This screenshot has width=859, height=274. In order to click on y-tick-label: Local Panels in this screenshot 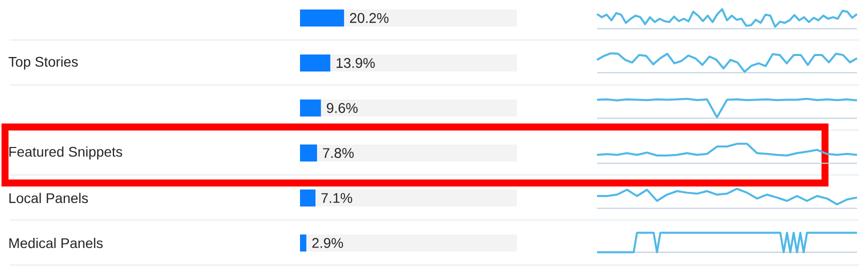, I will do `click(48, 198)`.